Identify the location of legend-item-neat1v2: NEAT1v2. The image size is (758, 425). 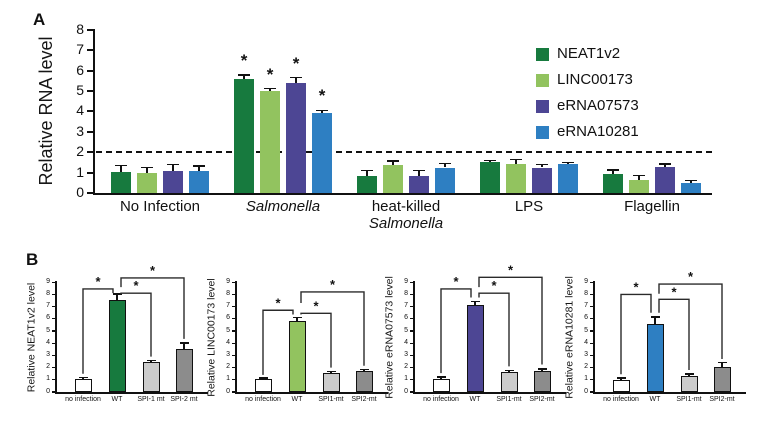
(606, 56).